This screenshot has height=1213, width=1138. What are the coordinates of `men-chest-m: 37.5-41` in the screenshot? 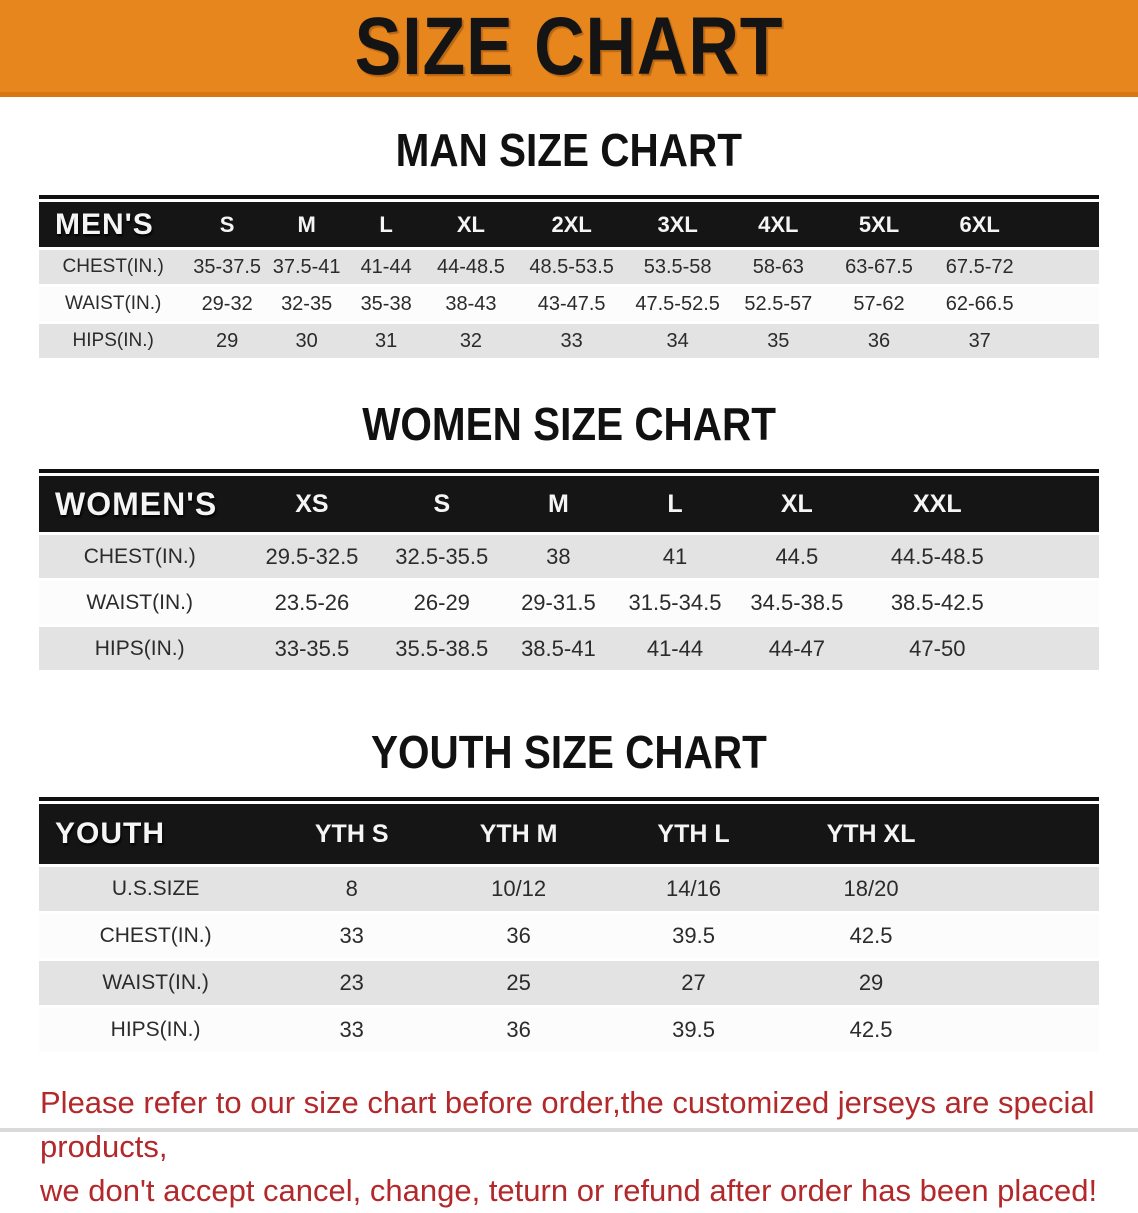 It's located at (306, 267).